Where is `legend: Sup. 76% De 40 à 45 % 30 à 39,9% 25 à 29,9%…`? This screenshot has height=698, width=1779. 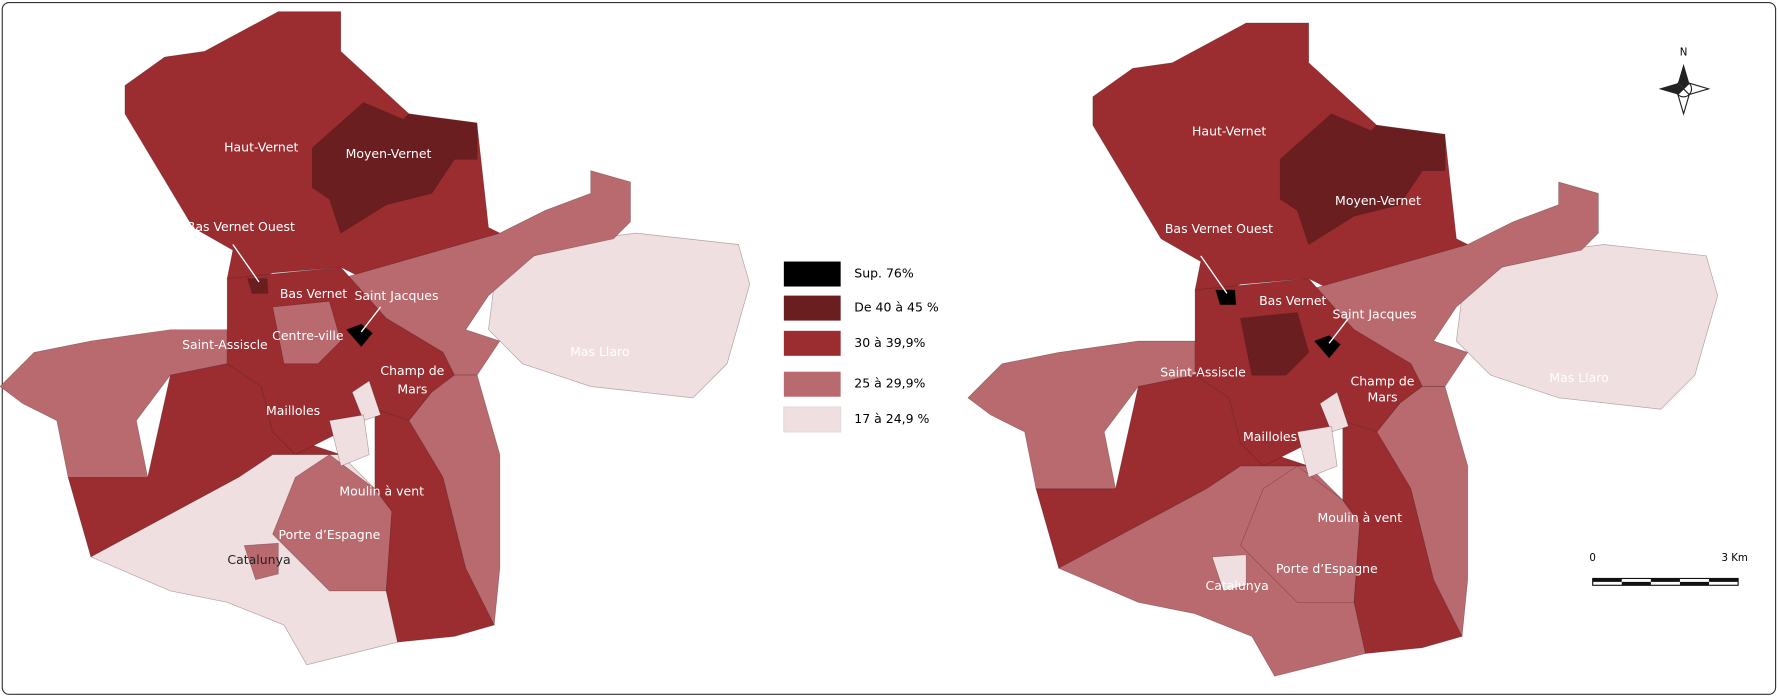
legend: Sup. 76% De 40 à 45 % 30 à 39,9% 25 à 29,9%… is located at coordinates (861, 347).